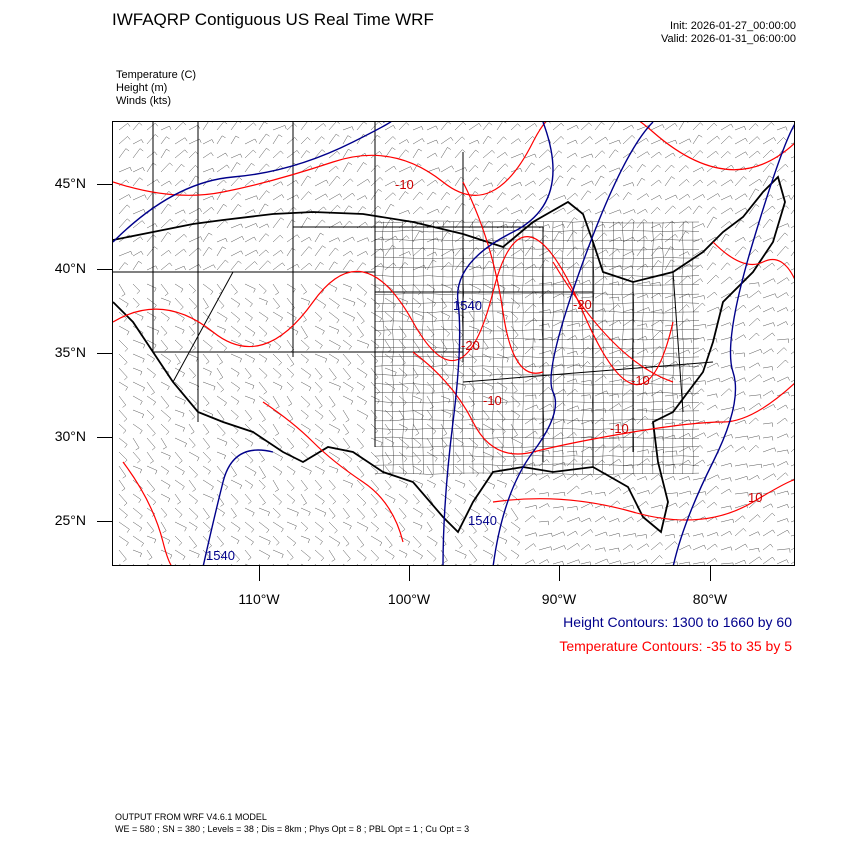  I want to click on lat-label-40: 40°N, so click(70, 268).